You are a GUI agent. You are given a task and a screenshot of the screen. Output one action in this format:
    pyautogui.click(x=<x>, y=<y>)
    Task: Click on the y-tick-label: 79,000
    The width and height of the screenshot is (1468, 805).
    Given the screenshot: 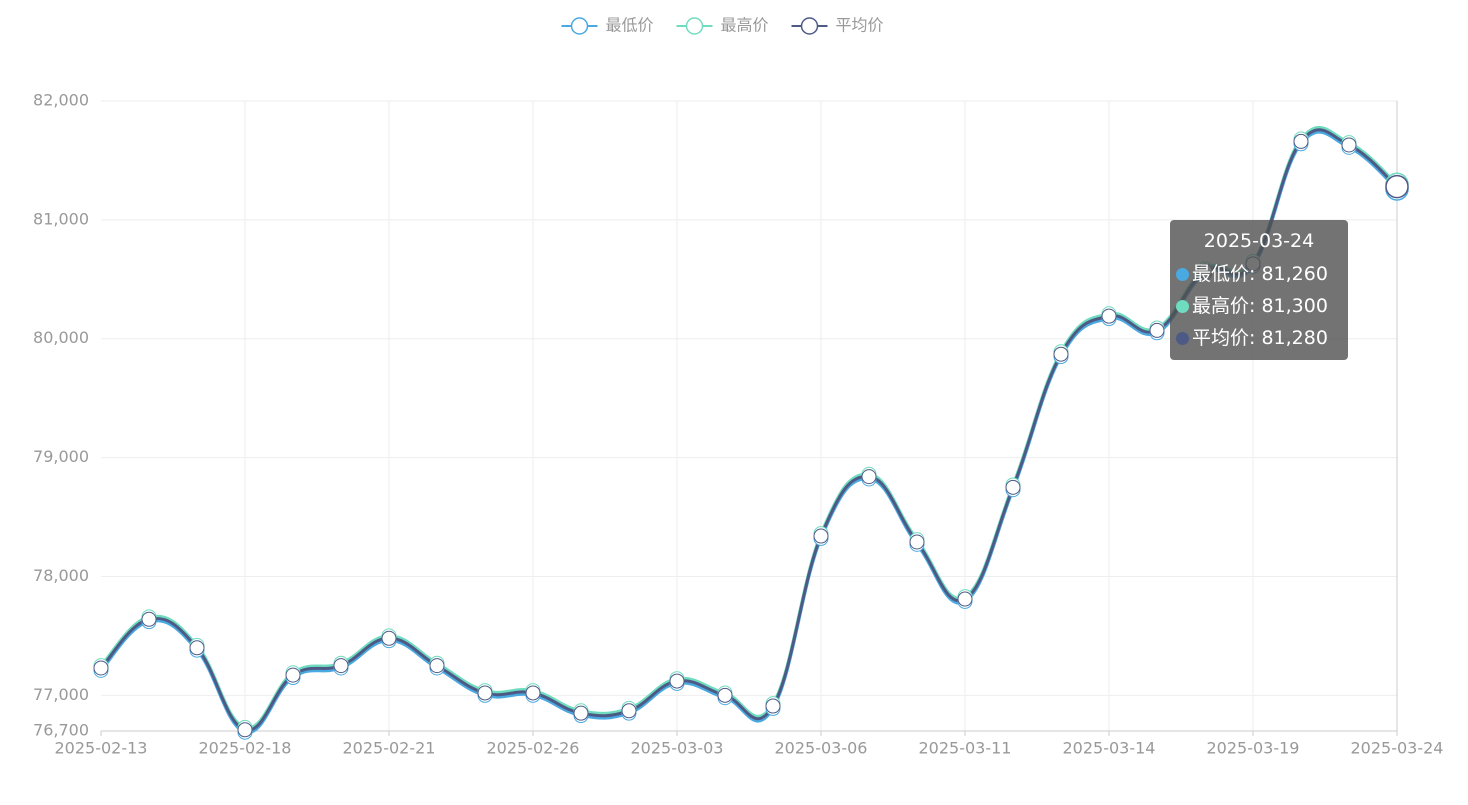 What is the action you would take?
    pyautogui.click(x=61, y=456)
    